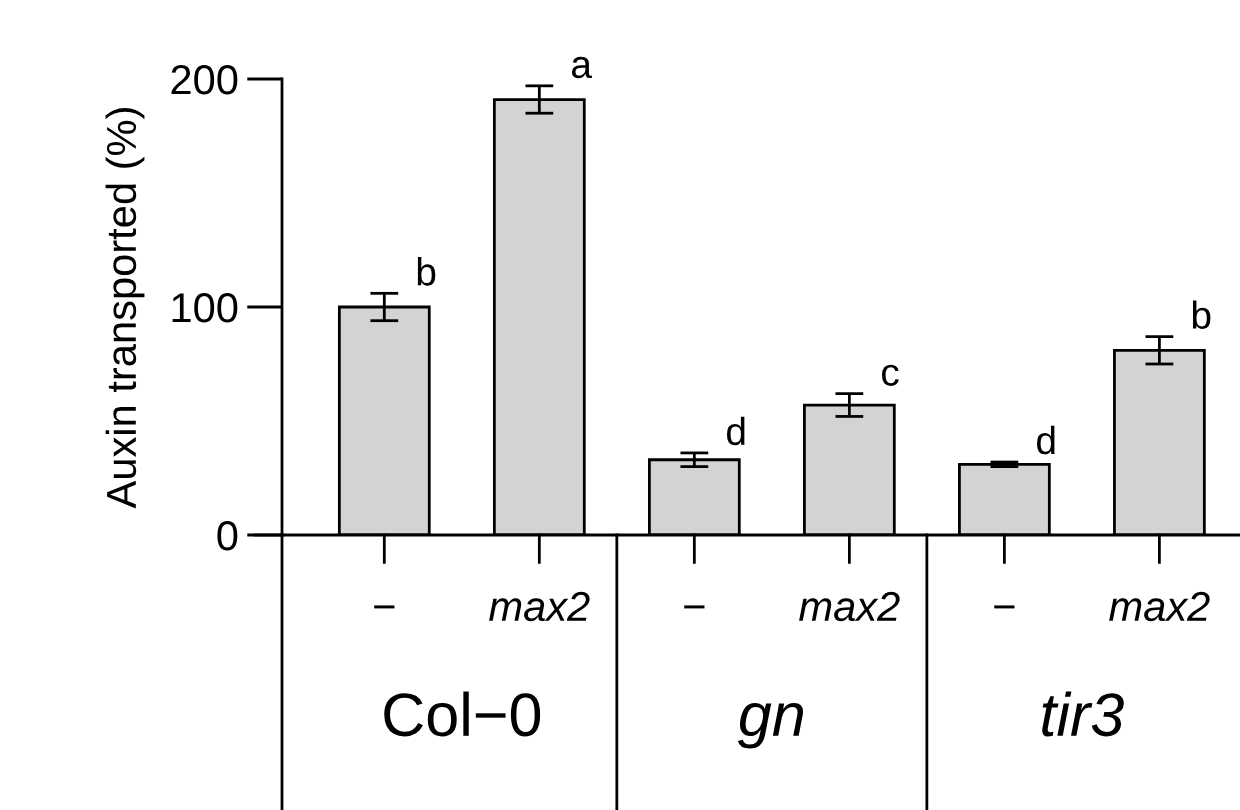 The width and height of the screenshot is (1240, 810). What do you see at coordinates (890, 375) in the screenshot?
I see `data-label: c` at bounding box center [890, 375].